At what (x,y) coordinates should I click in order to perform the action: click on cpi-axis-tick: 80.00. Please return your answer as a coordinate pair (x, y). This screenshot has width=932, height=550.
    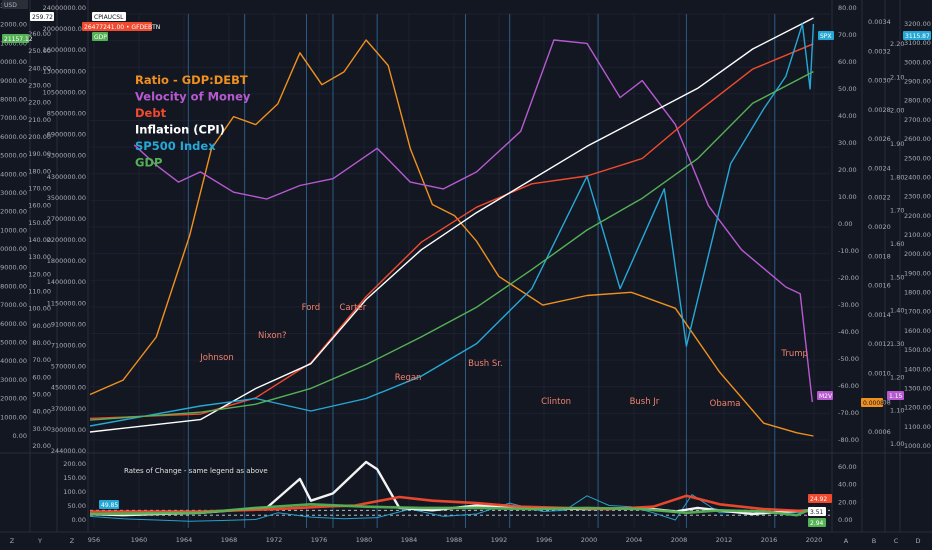
    Looking at the image, I should click on (41, 343).